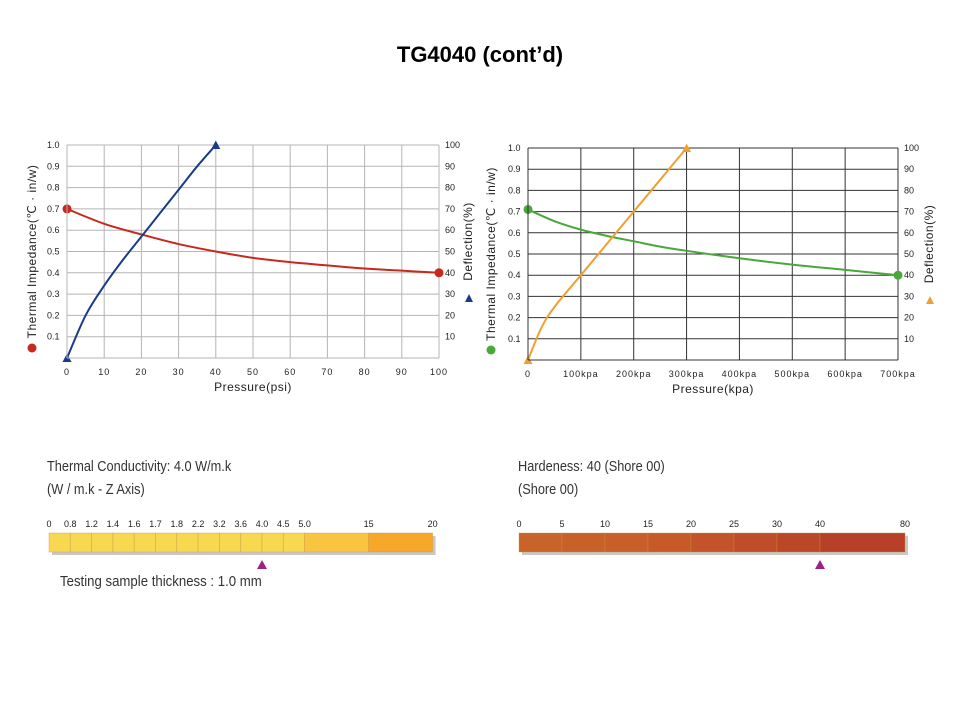 The image size is (960, 720). Describe the element at coordinates (161, 581) in the screenshot. I see `testing-sample-note: Testing sample thickness : 1.0 mm` at that location.